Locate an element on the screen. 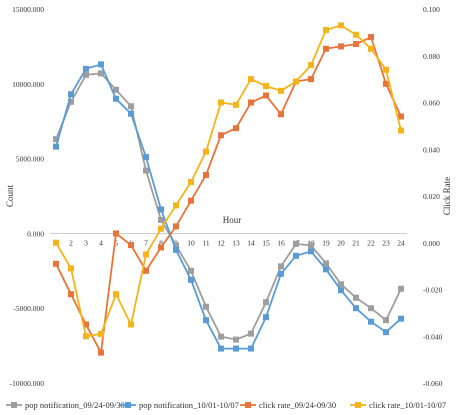 This screenshot has height=415, width=457. y-tick-label: 5000.000 is located at coordinates (30, 159).